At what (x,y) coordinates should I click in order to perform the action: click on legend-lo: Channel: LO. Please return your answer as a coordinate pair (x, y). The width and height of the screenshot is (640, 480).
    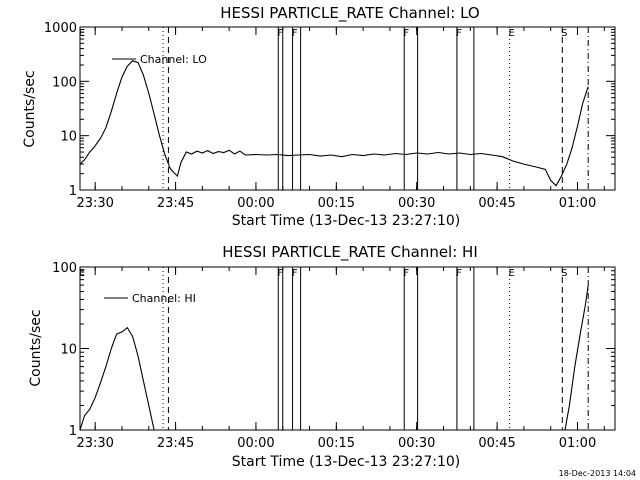
    Looking at the image, I should click on (159, 59).